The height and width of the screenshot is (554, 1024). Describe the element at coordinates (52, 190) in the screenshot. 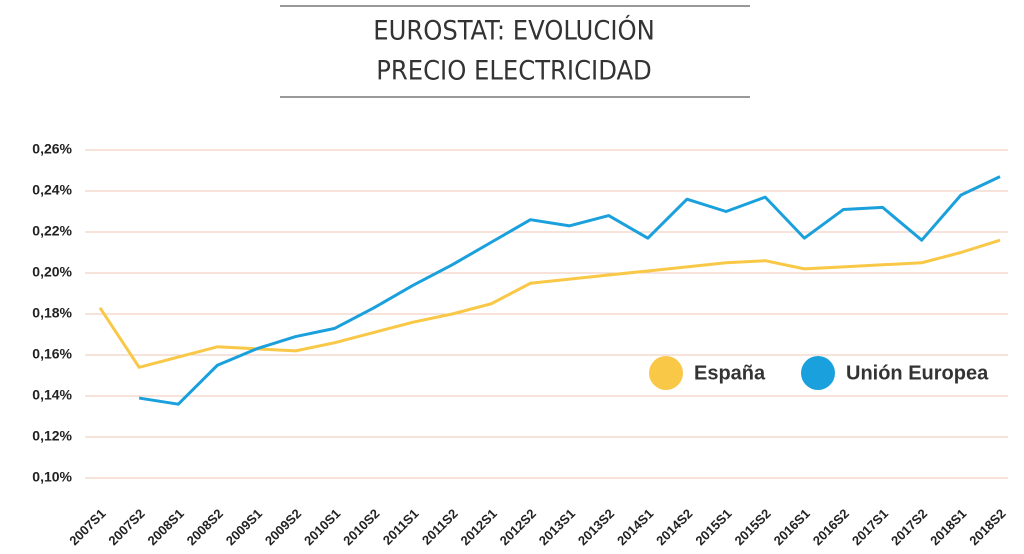

I see `y-tick-label: 0,24%` at that location.